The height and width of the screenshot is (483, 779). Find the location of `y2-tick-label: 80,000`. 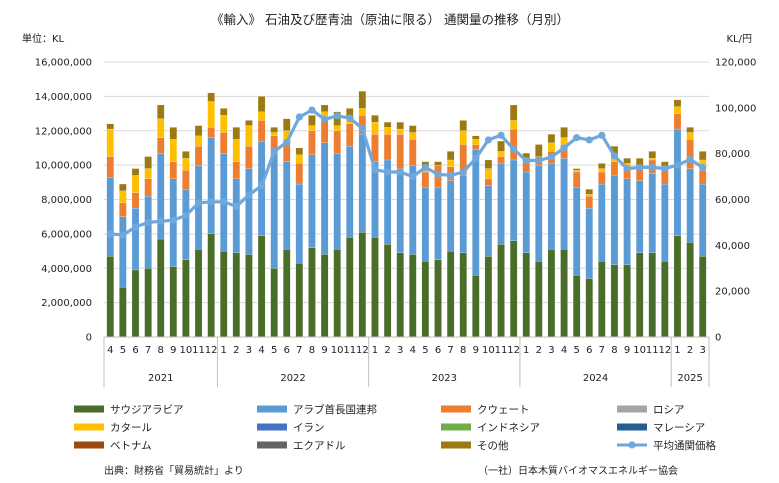

y2-tick-label: 80,000 is located at coordinates (732, 154).